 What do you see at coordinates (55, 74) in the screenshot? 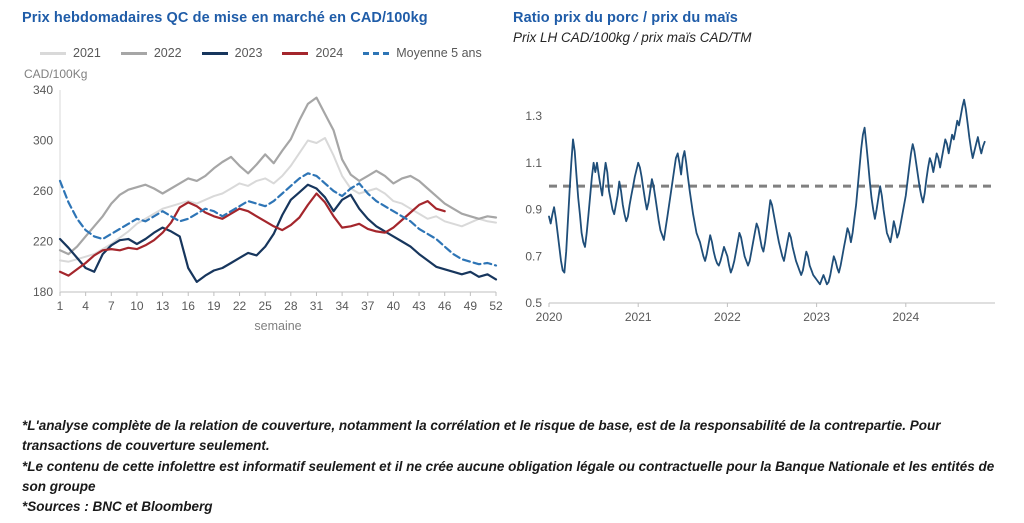
I see `svg-text: CAD/100Kg` at bounding box center [55, 74].